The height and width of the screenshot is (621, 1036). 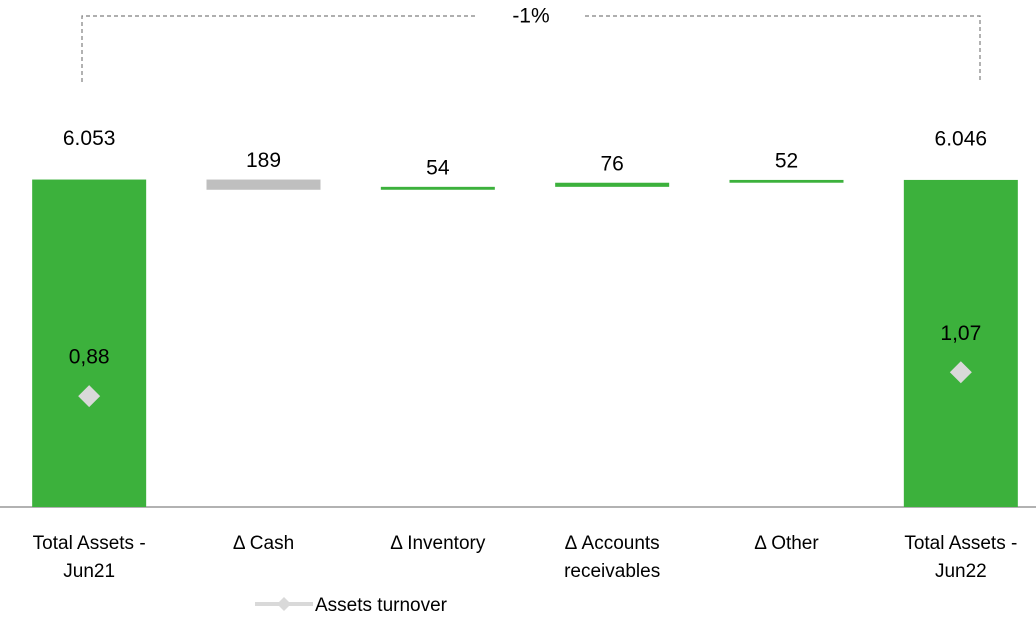 I want to click on value-label: 6.053, so click(x=89, y=138).